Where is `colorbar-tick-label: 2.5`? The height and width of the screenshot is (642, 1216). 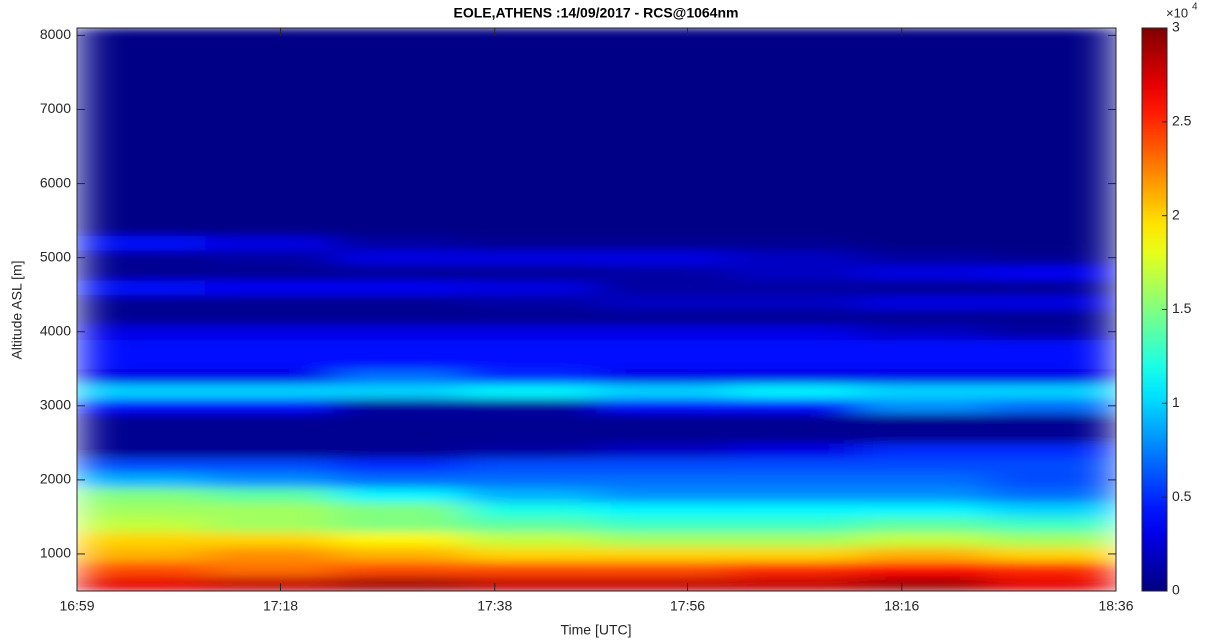 colorbar-tick-label: 2.5 is located at coordinates (1182, 121).